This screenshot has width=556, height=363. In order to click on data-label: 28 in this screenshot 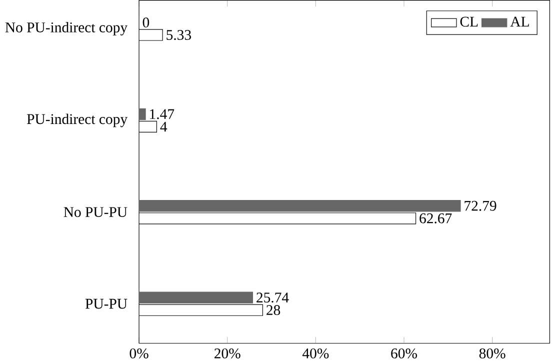, I will do `click(273, 309)`.